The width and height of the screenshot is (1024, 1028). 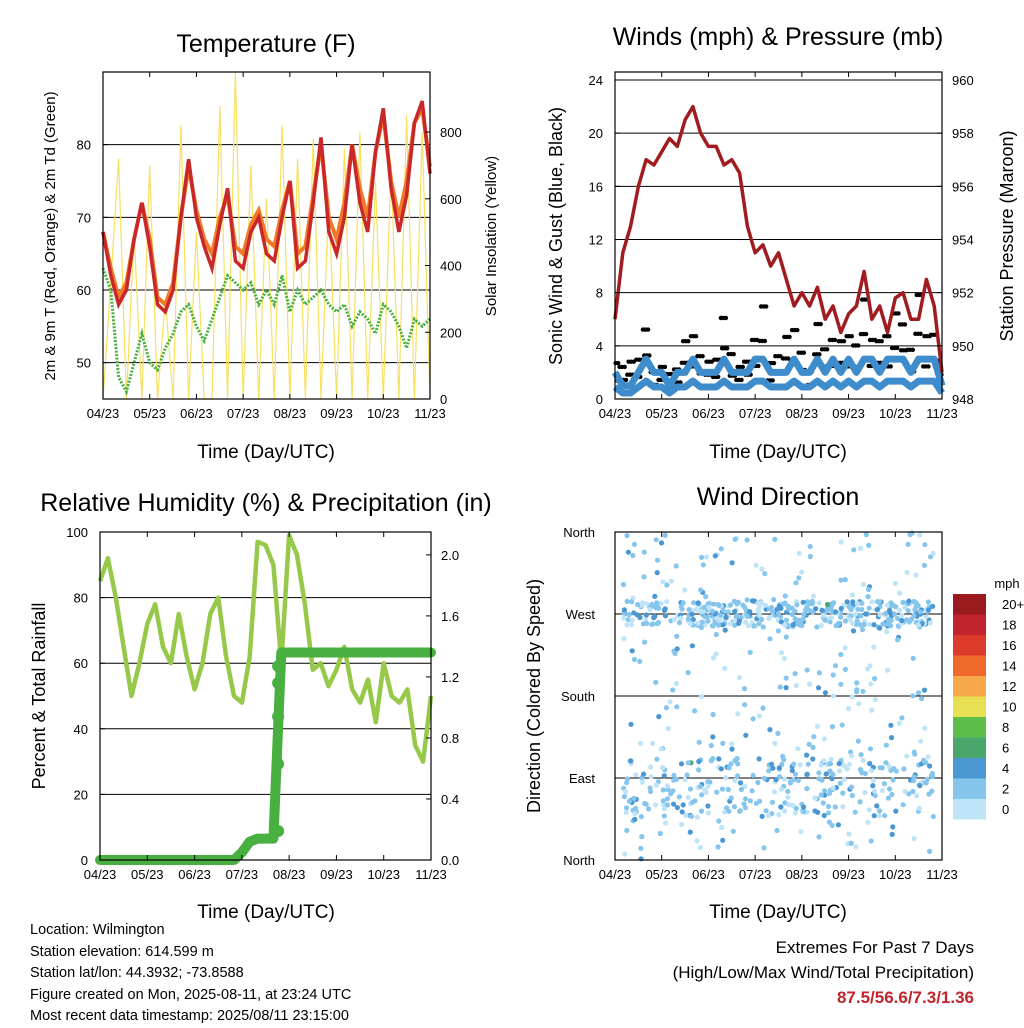 What do you see at coordinates (1009, 645) in the screenshot?
I see `legend-label: 16` at bounding box center [1009, 645].